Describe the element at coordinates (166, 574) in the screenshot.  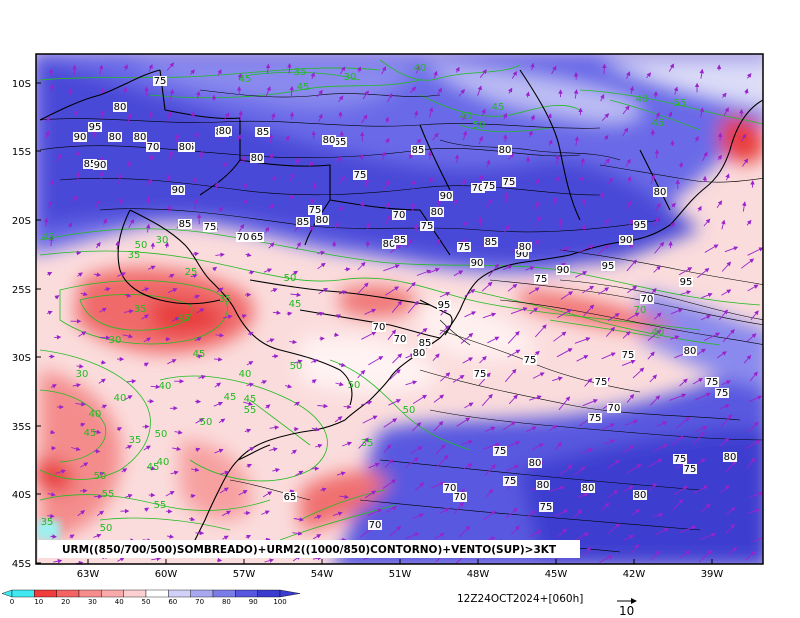
I see `lon-tick-label: 60W` at that location.